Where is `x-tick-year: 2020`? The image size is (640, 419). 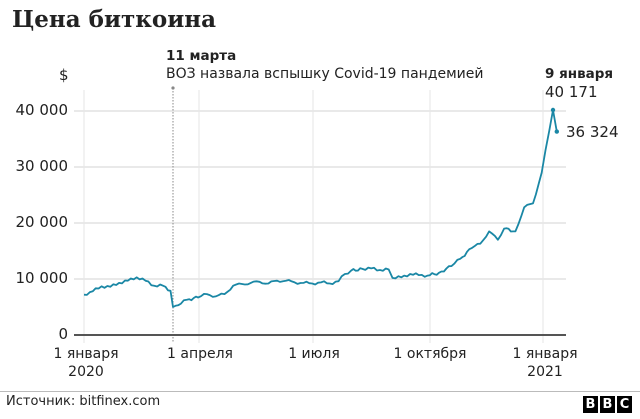
x-tick-year: 2020 is located at coordinates (86, 372).